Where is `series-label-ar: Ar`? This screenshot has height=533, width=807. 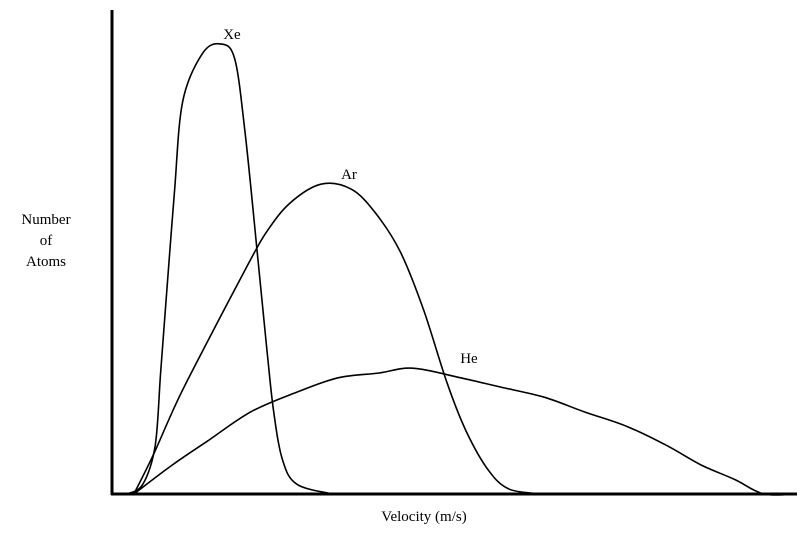 series-label-ar: Ar is located at coordinates (349, 175).